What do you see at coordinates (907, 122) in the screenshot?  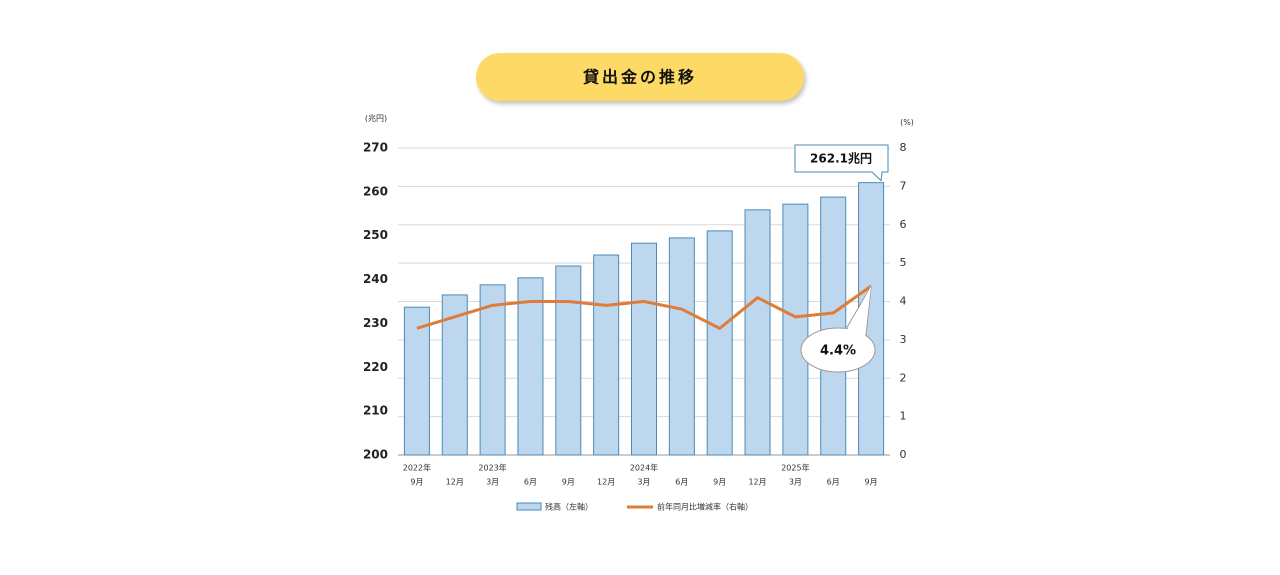 I see `y2-unit: (%)` at bounding box center [907, 122].